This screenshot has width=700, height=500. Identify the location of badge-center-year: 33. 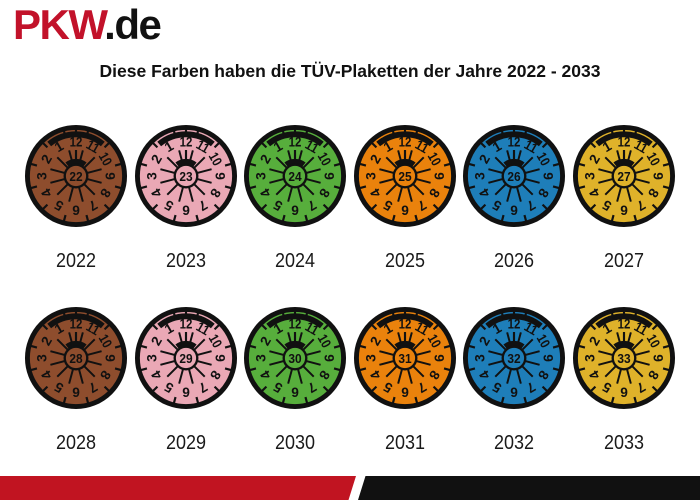
(623, 358).